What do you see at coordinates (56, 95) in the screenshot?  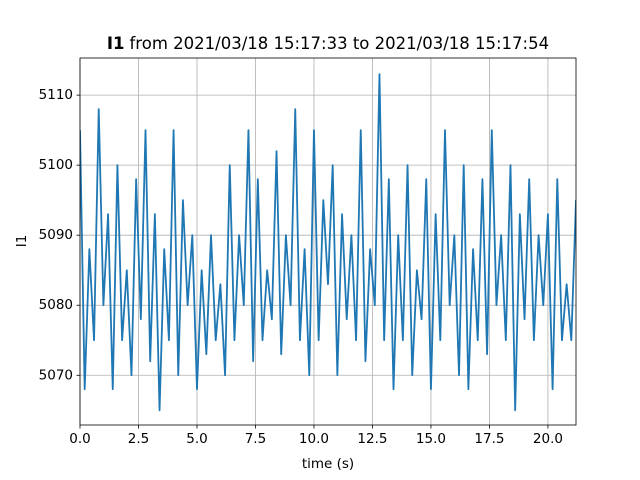 I see `y-tick-label: 5110` at bounding box center [56, 95].